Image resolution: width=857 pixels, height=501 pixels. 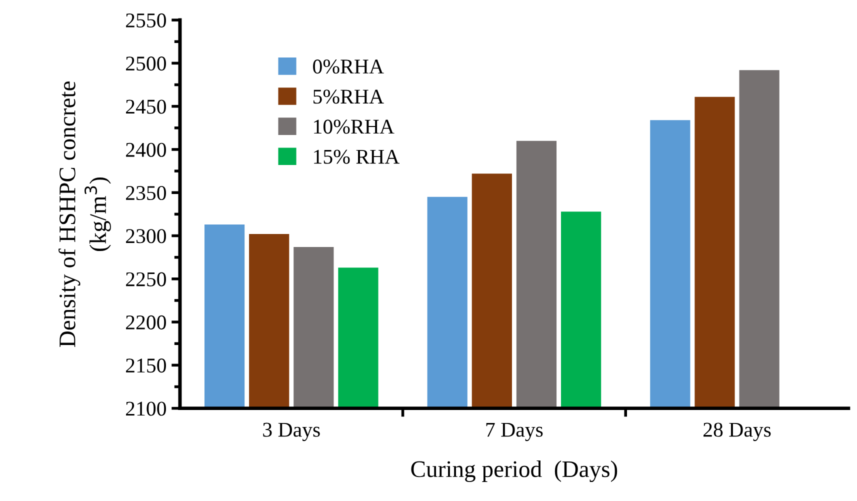 I want to click on x-axis-title: Curing period (Days), so click(x=514, y=471).